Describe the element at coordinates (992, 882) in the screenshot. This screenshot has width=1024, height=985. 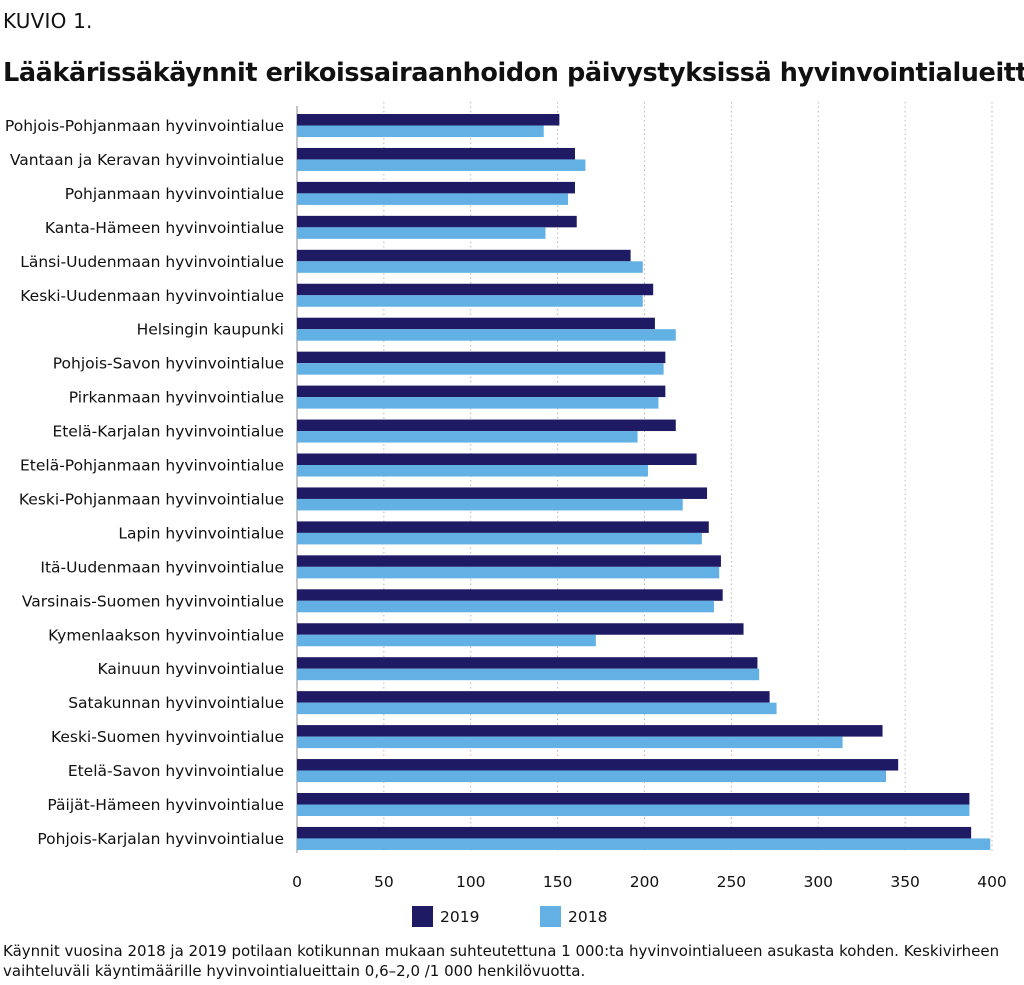
I see `x-tick-label: 400` at that location.